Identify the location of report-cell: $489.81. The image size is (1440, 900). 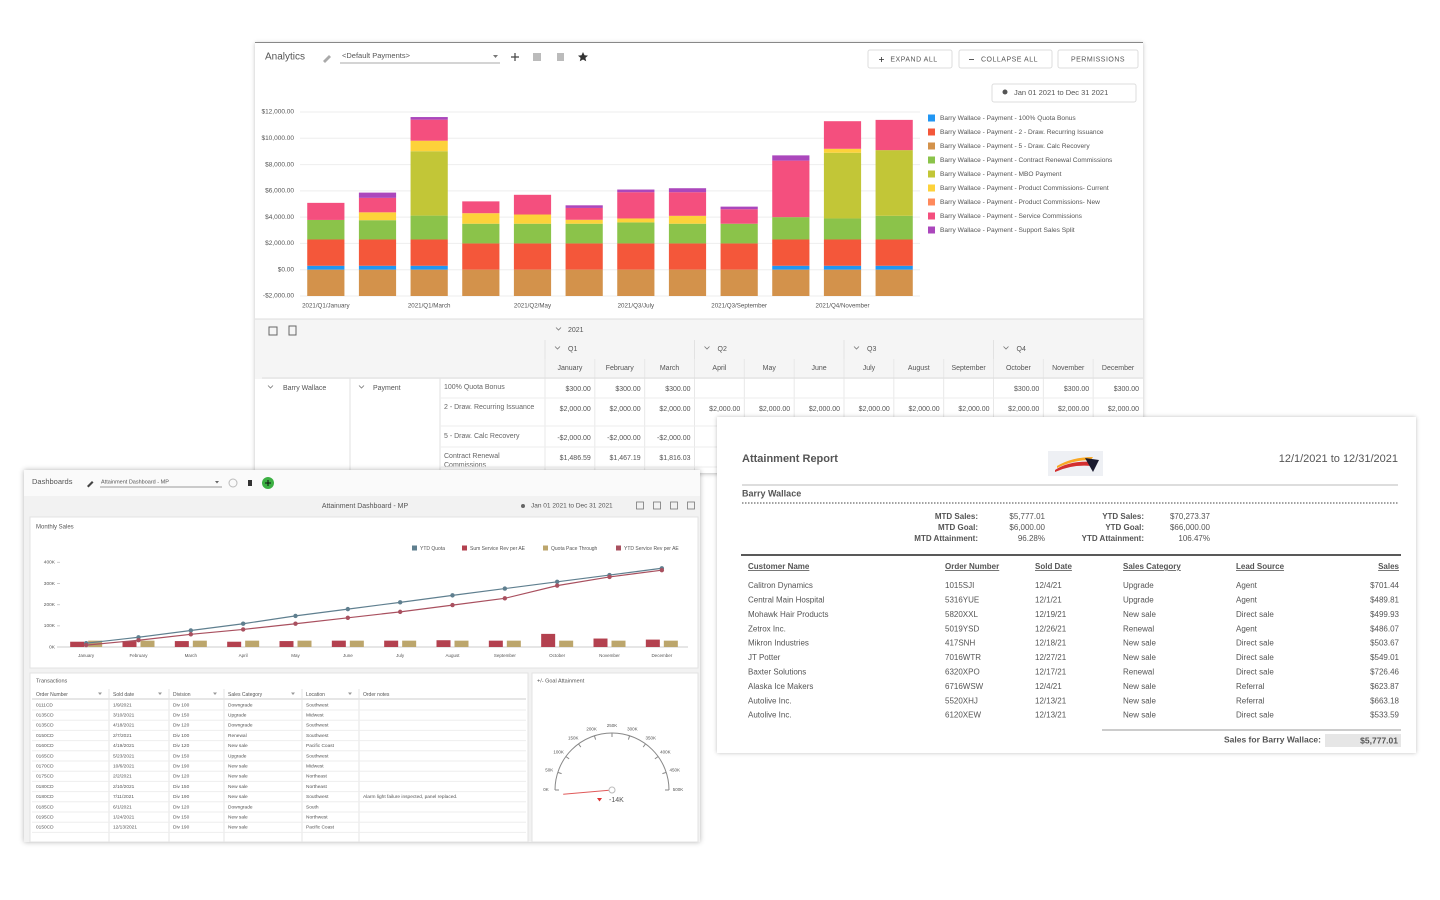
(1384, 600).